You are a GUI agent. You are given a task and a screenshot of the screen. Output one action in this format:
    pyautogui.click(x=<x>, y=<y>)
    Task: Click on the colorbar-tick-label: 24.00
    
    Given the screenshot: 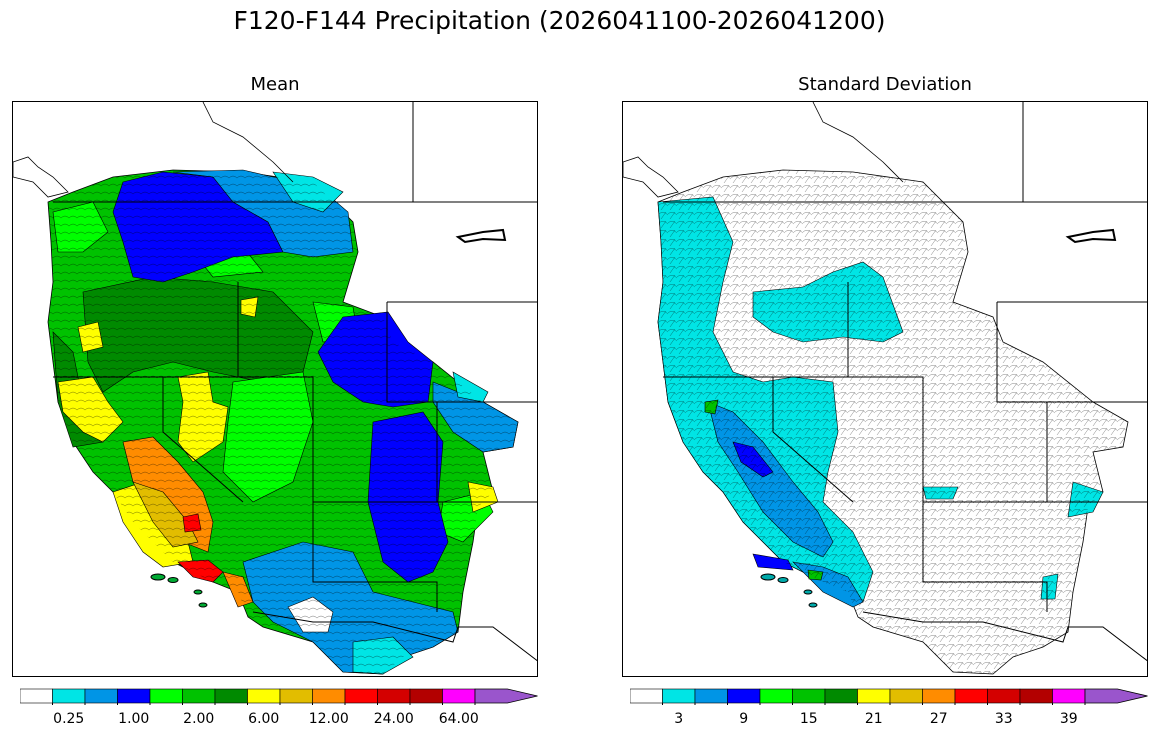 What is the action you would take?
    pyautogui.click(x=393, y=719)
    